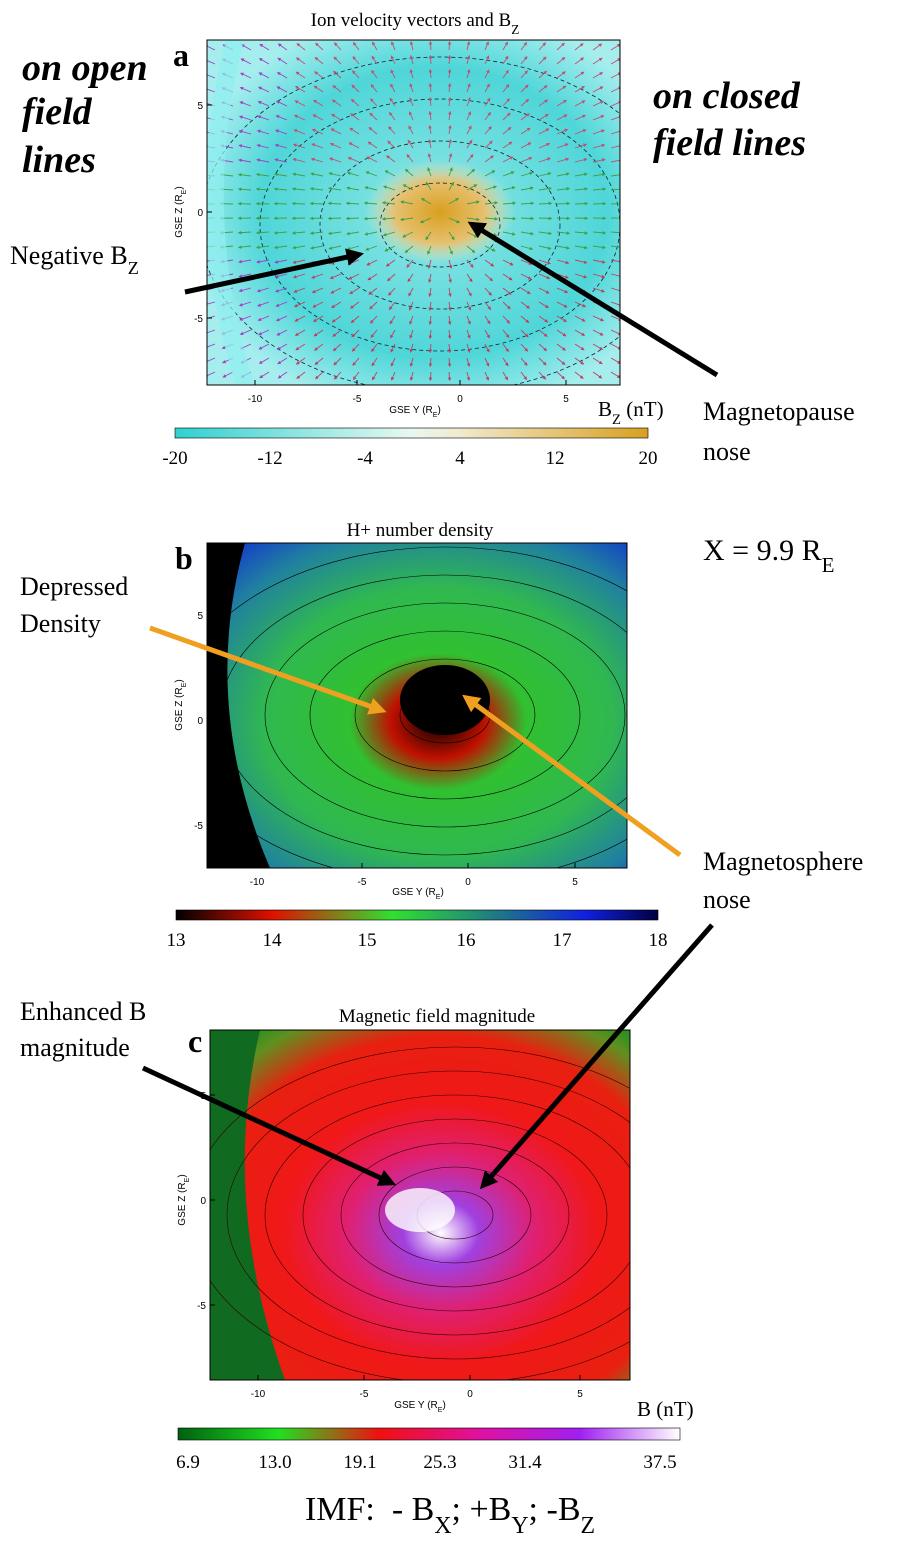 The image size is (901, 1546). I want to click on colorbar-tick-label: 6.9, so click(188, 1462).